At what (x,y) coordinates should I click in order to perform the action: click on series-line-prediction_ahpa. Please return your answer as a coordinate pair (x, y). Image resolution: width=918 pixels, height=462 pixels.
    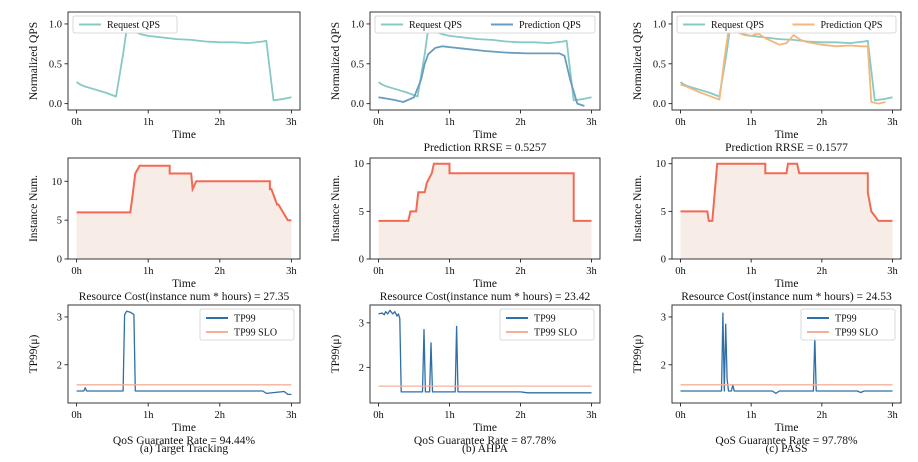
    Looking at the image, I should click on (481, 76).